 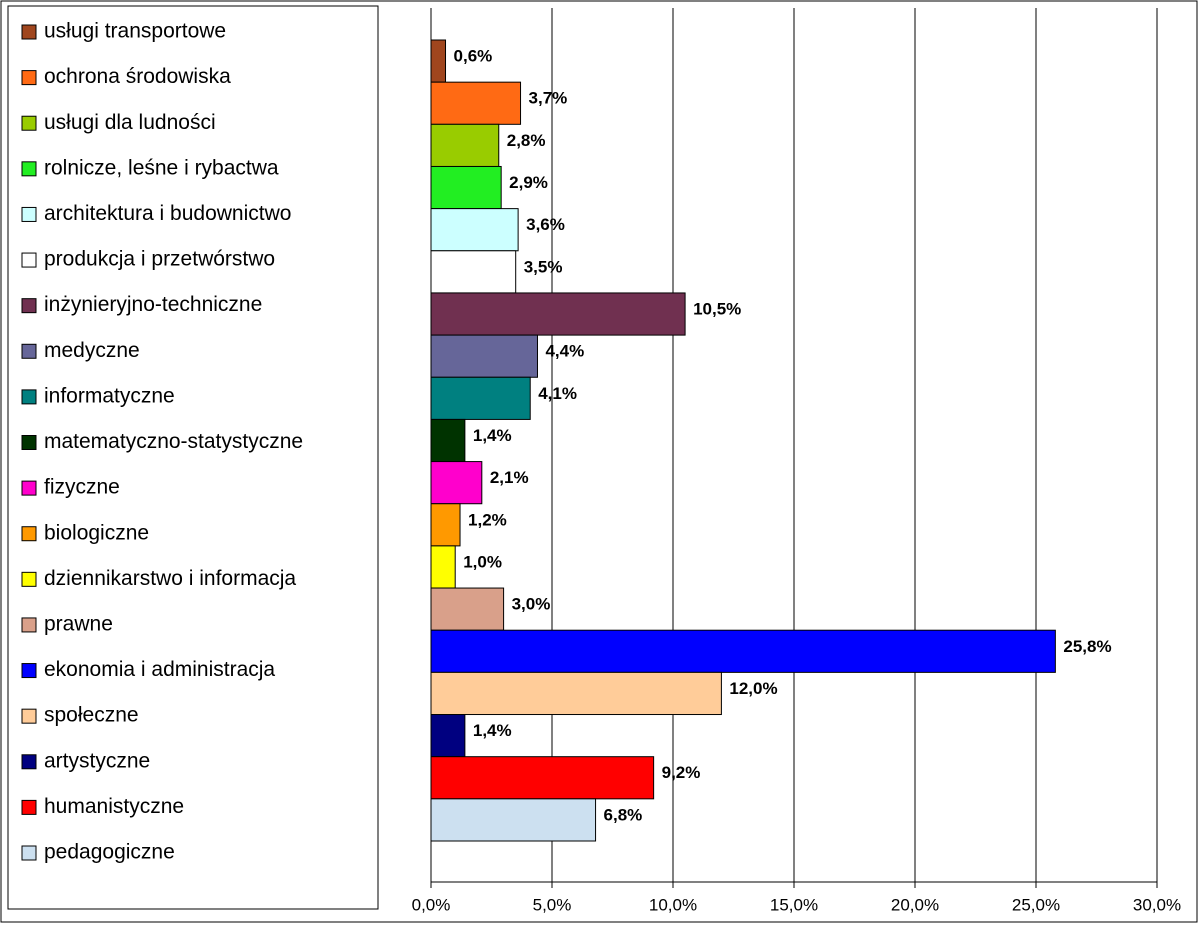 What do you see at coordinates (915, 904) in the screenshot?
I see `x-tick-label: 20,0%` at bounding box center [915, 904].